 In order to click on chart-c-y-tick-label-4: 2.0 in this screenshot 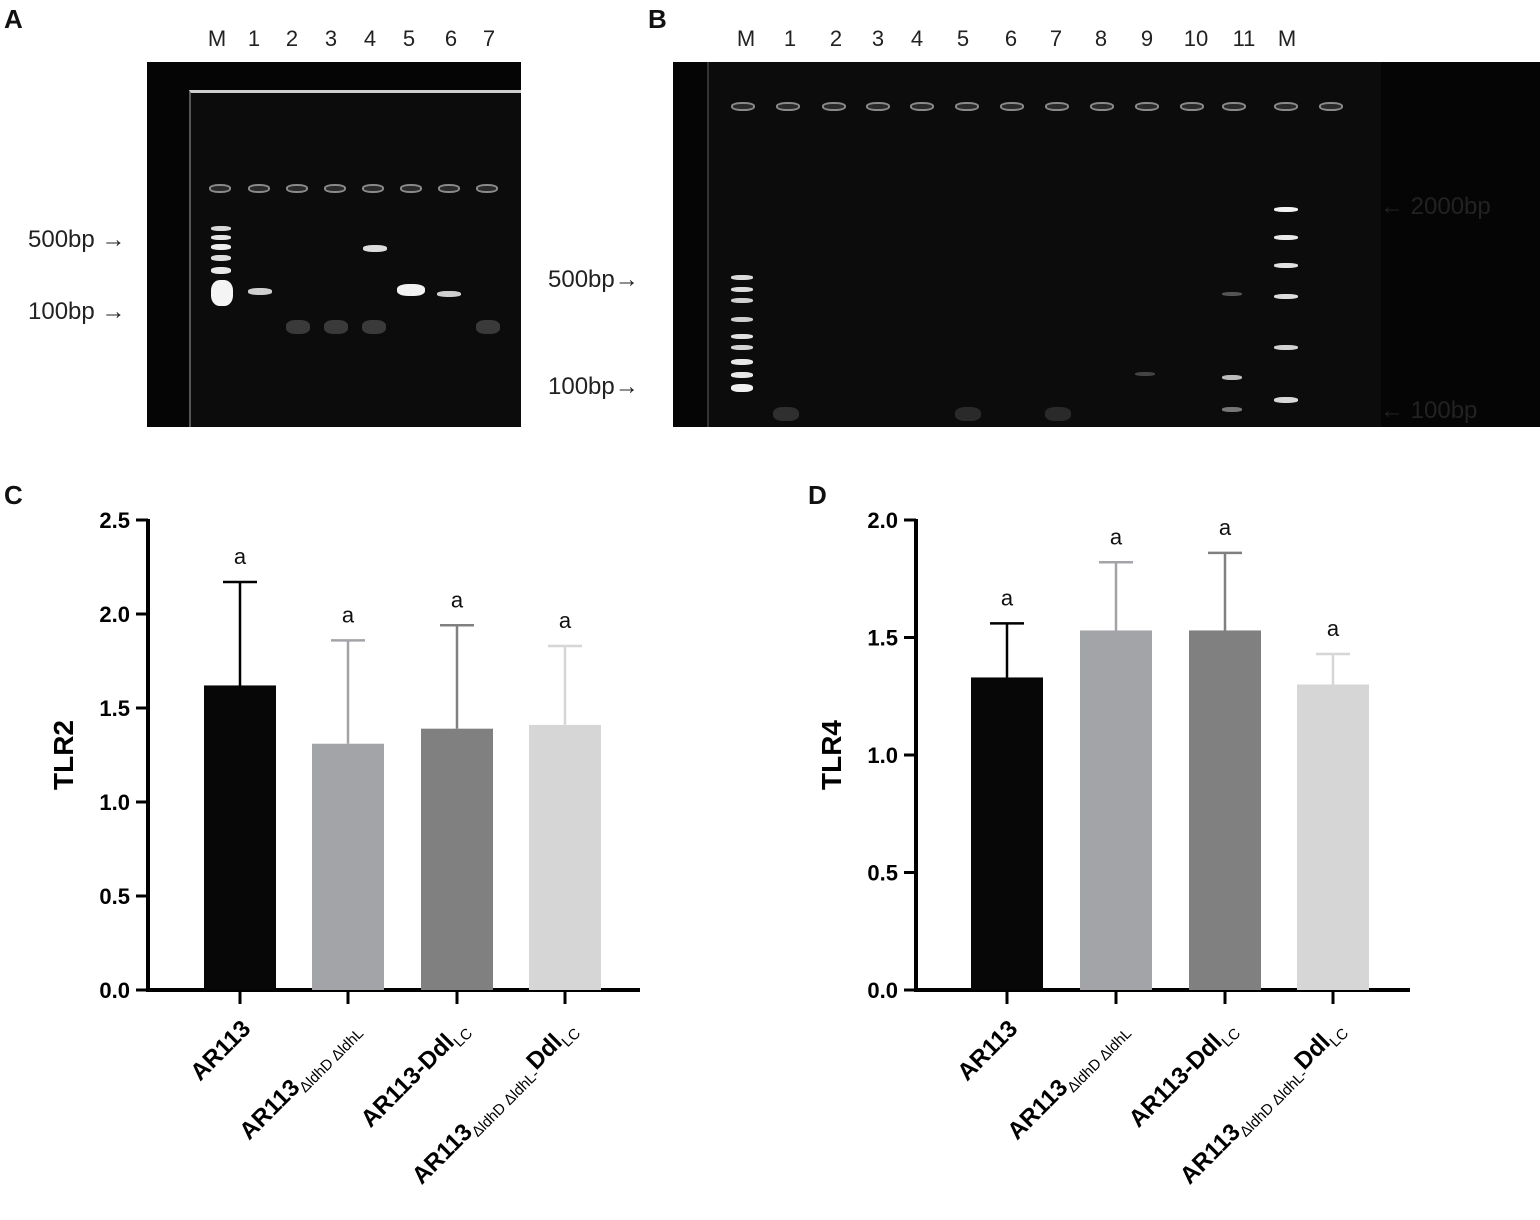, I will do `click(114, 614)`.